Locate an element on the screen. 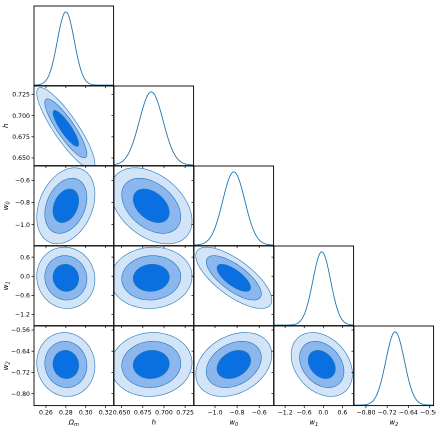  y-tick-label: 0.650 is located at coordinates (21, 158).